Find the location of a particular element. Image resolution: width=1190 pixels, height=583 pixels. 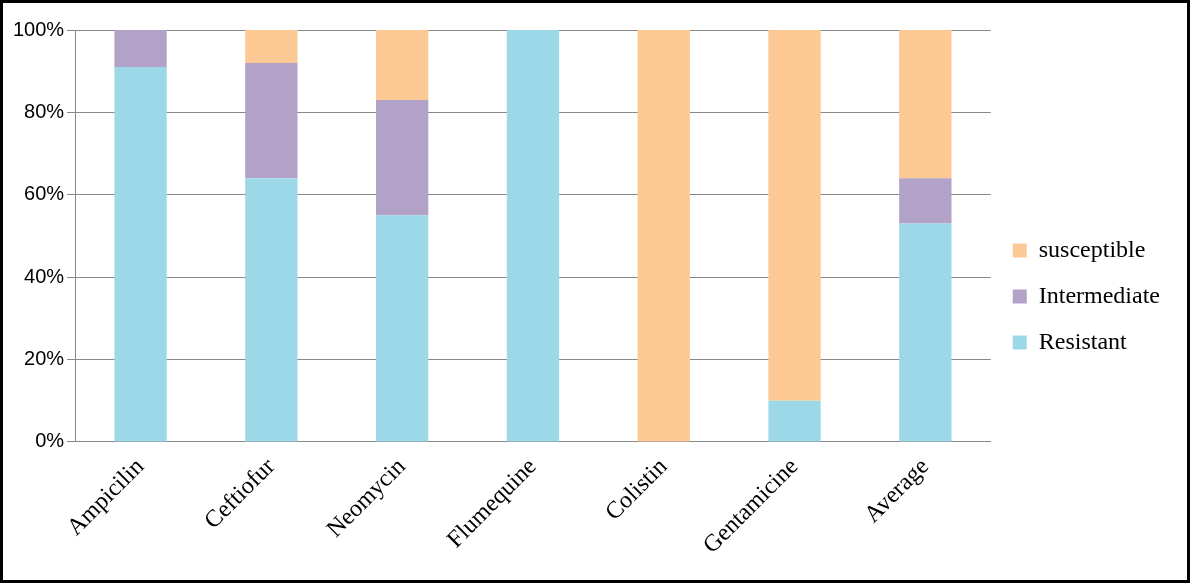

y-tick-label: 100% is located at coordinates (39, 28).